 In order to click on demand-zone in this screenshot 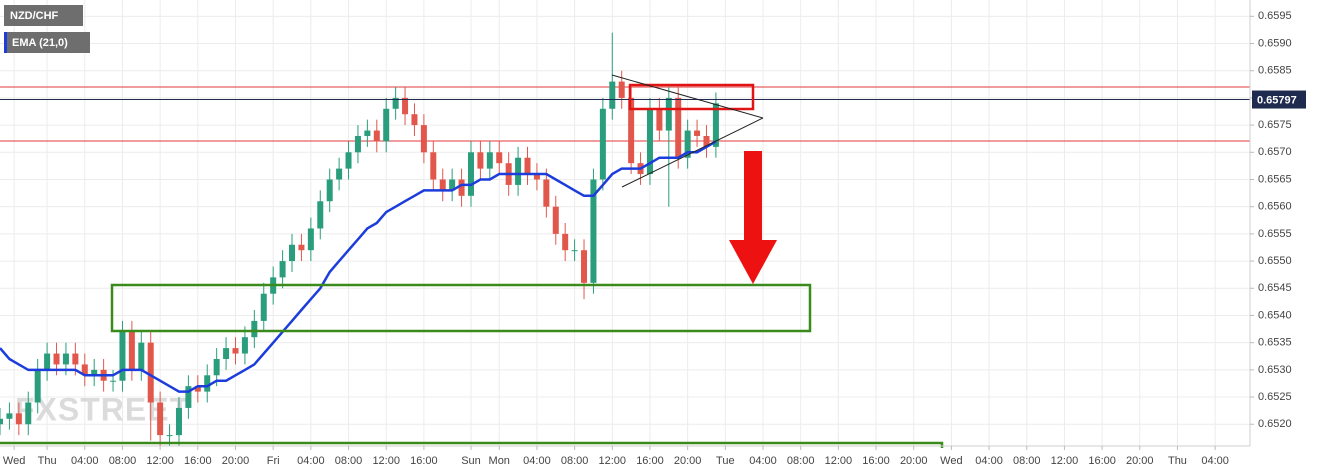, I will do `click(461, 308)`.